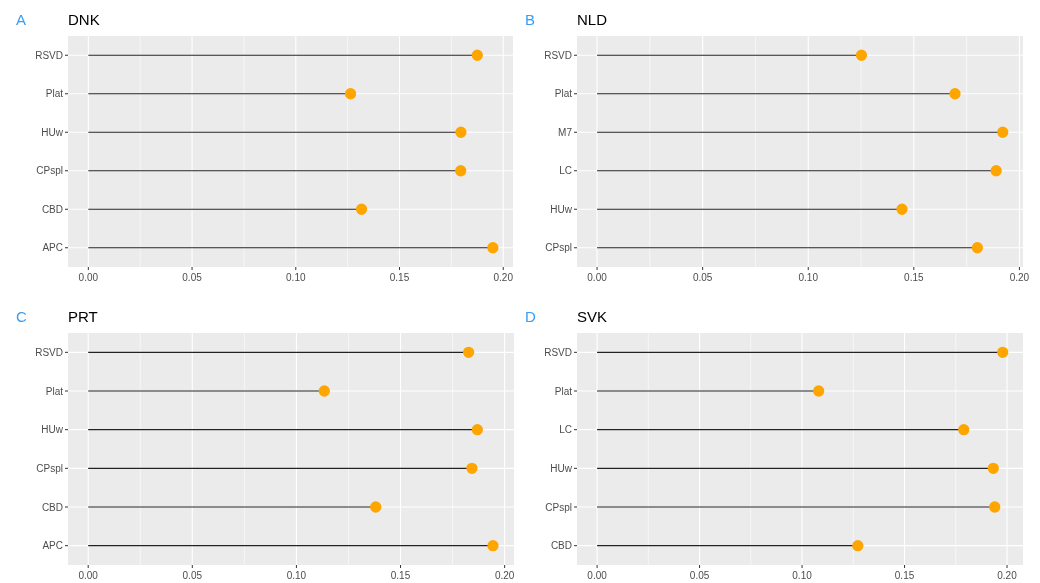  What do you see at coordinates (565, 132) in the screenshot?
I see `y-tick-label: M7` at bounding box center [565, 132].